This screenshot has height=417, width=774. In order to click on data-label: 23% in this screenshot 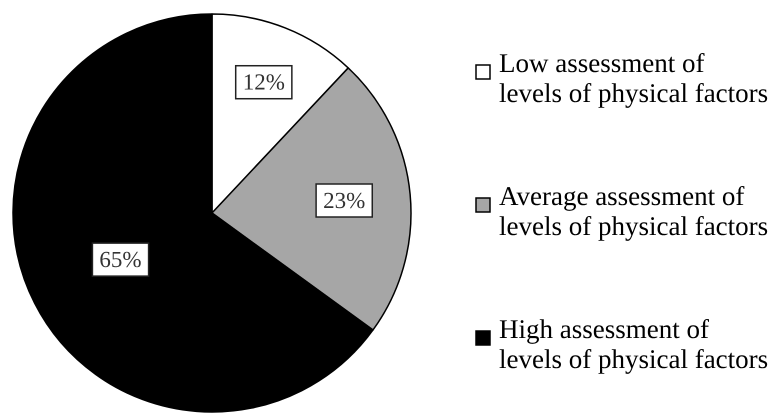, I will do `click(344, 201)`.